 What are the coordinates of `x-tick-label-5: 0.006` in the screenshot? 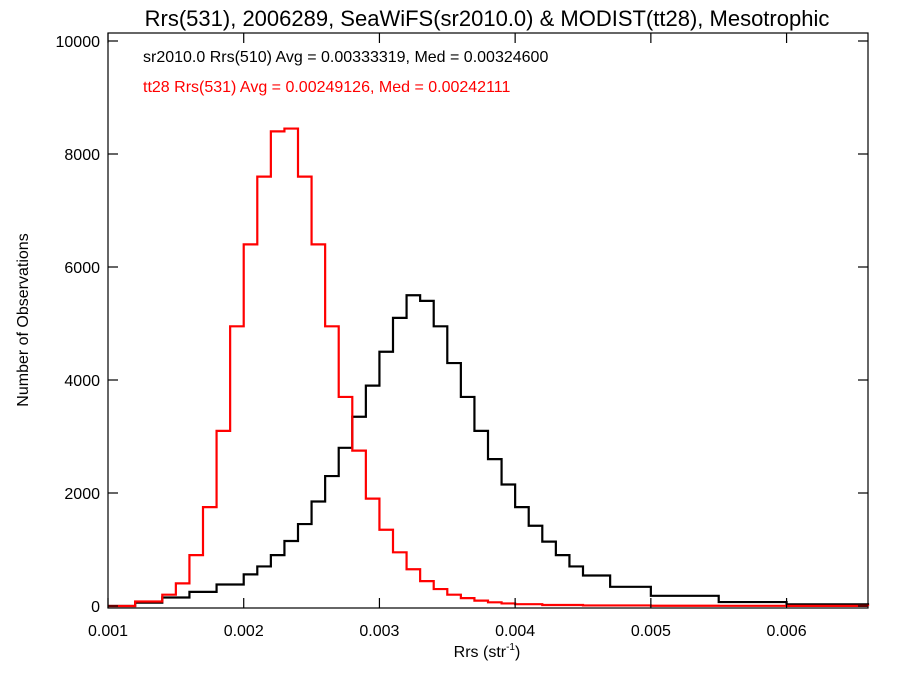 It's located at (787, 631).